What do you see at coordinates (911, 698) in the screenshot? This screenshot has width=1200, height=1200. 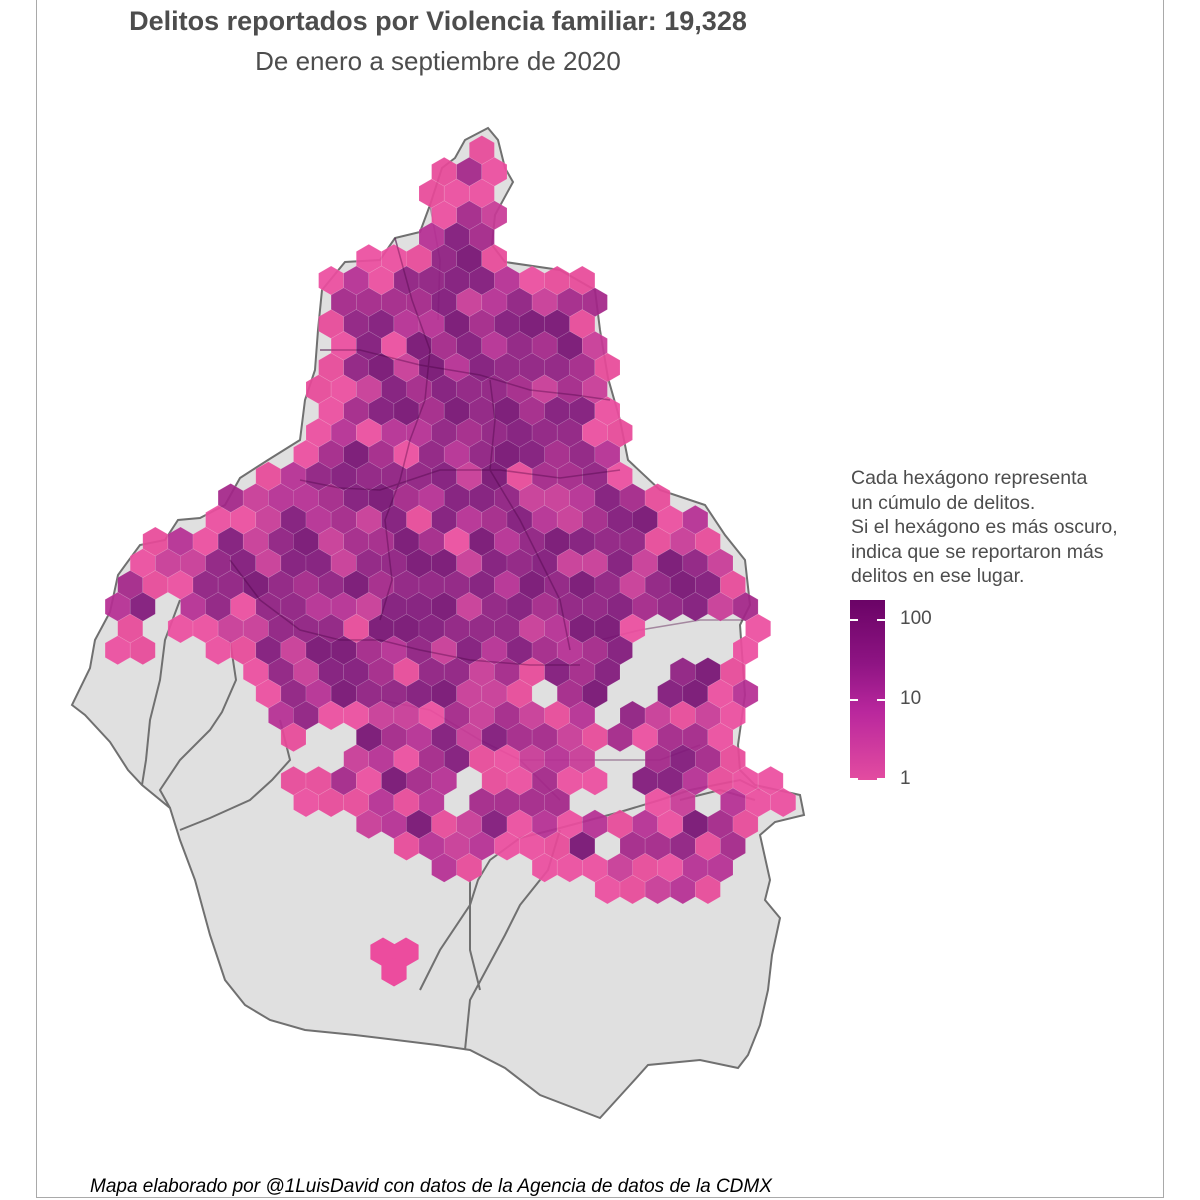 I see `legend-tick-label: 10` at bounding box center [911, 698].